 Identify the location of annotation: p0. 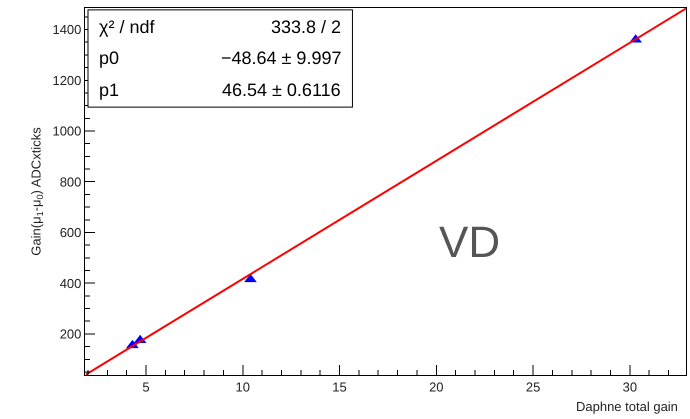
(109, 58).